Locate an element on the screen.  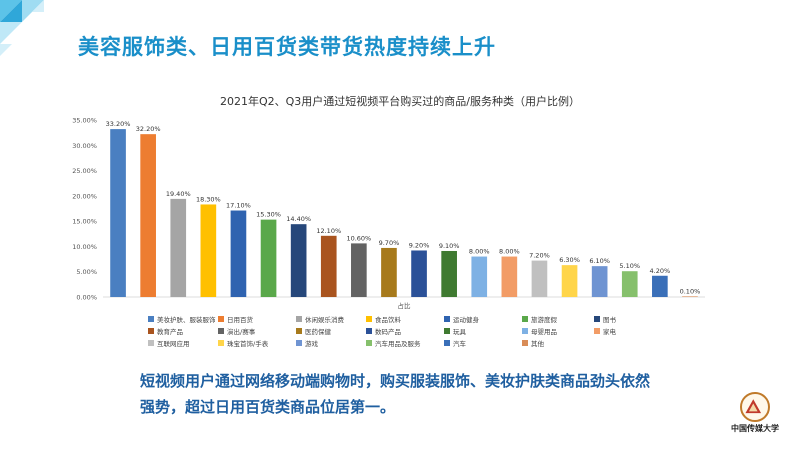
y-tick-label: 20.00% is located at coordinates (84, 196).